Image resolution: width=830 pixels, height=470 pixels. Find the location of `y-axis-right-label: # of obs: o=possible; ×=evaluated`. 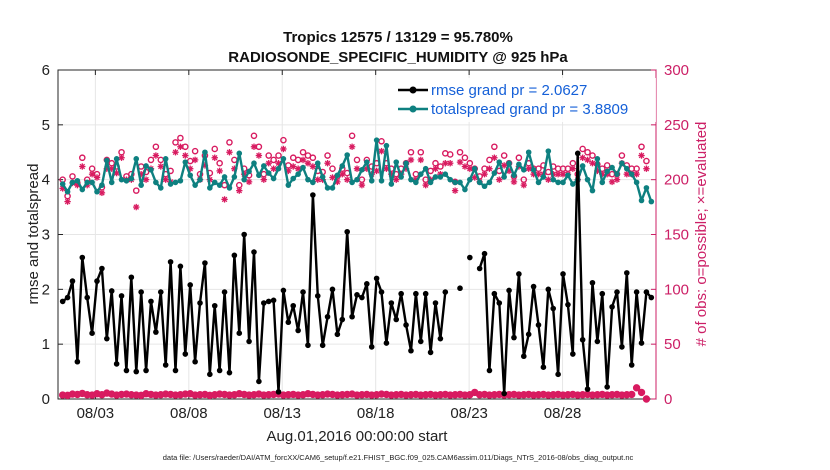

y-axis-right-label: # of obs: o=possible; ×=evaluated is located at coordinates (701, 234).